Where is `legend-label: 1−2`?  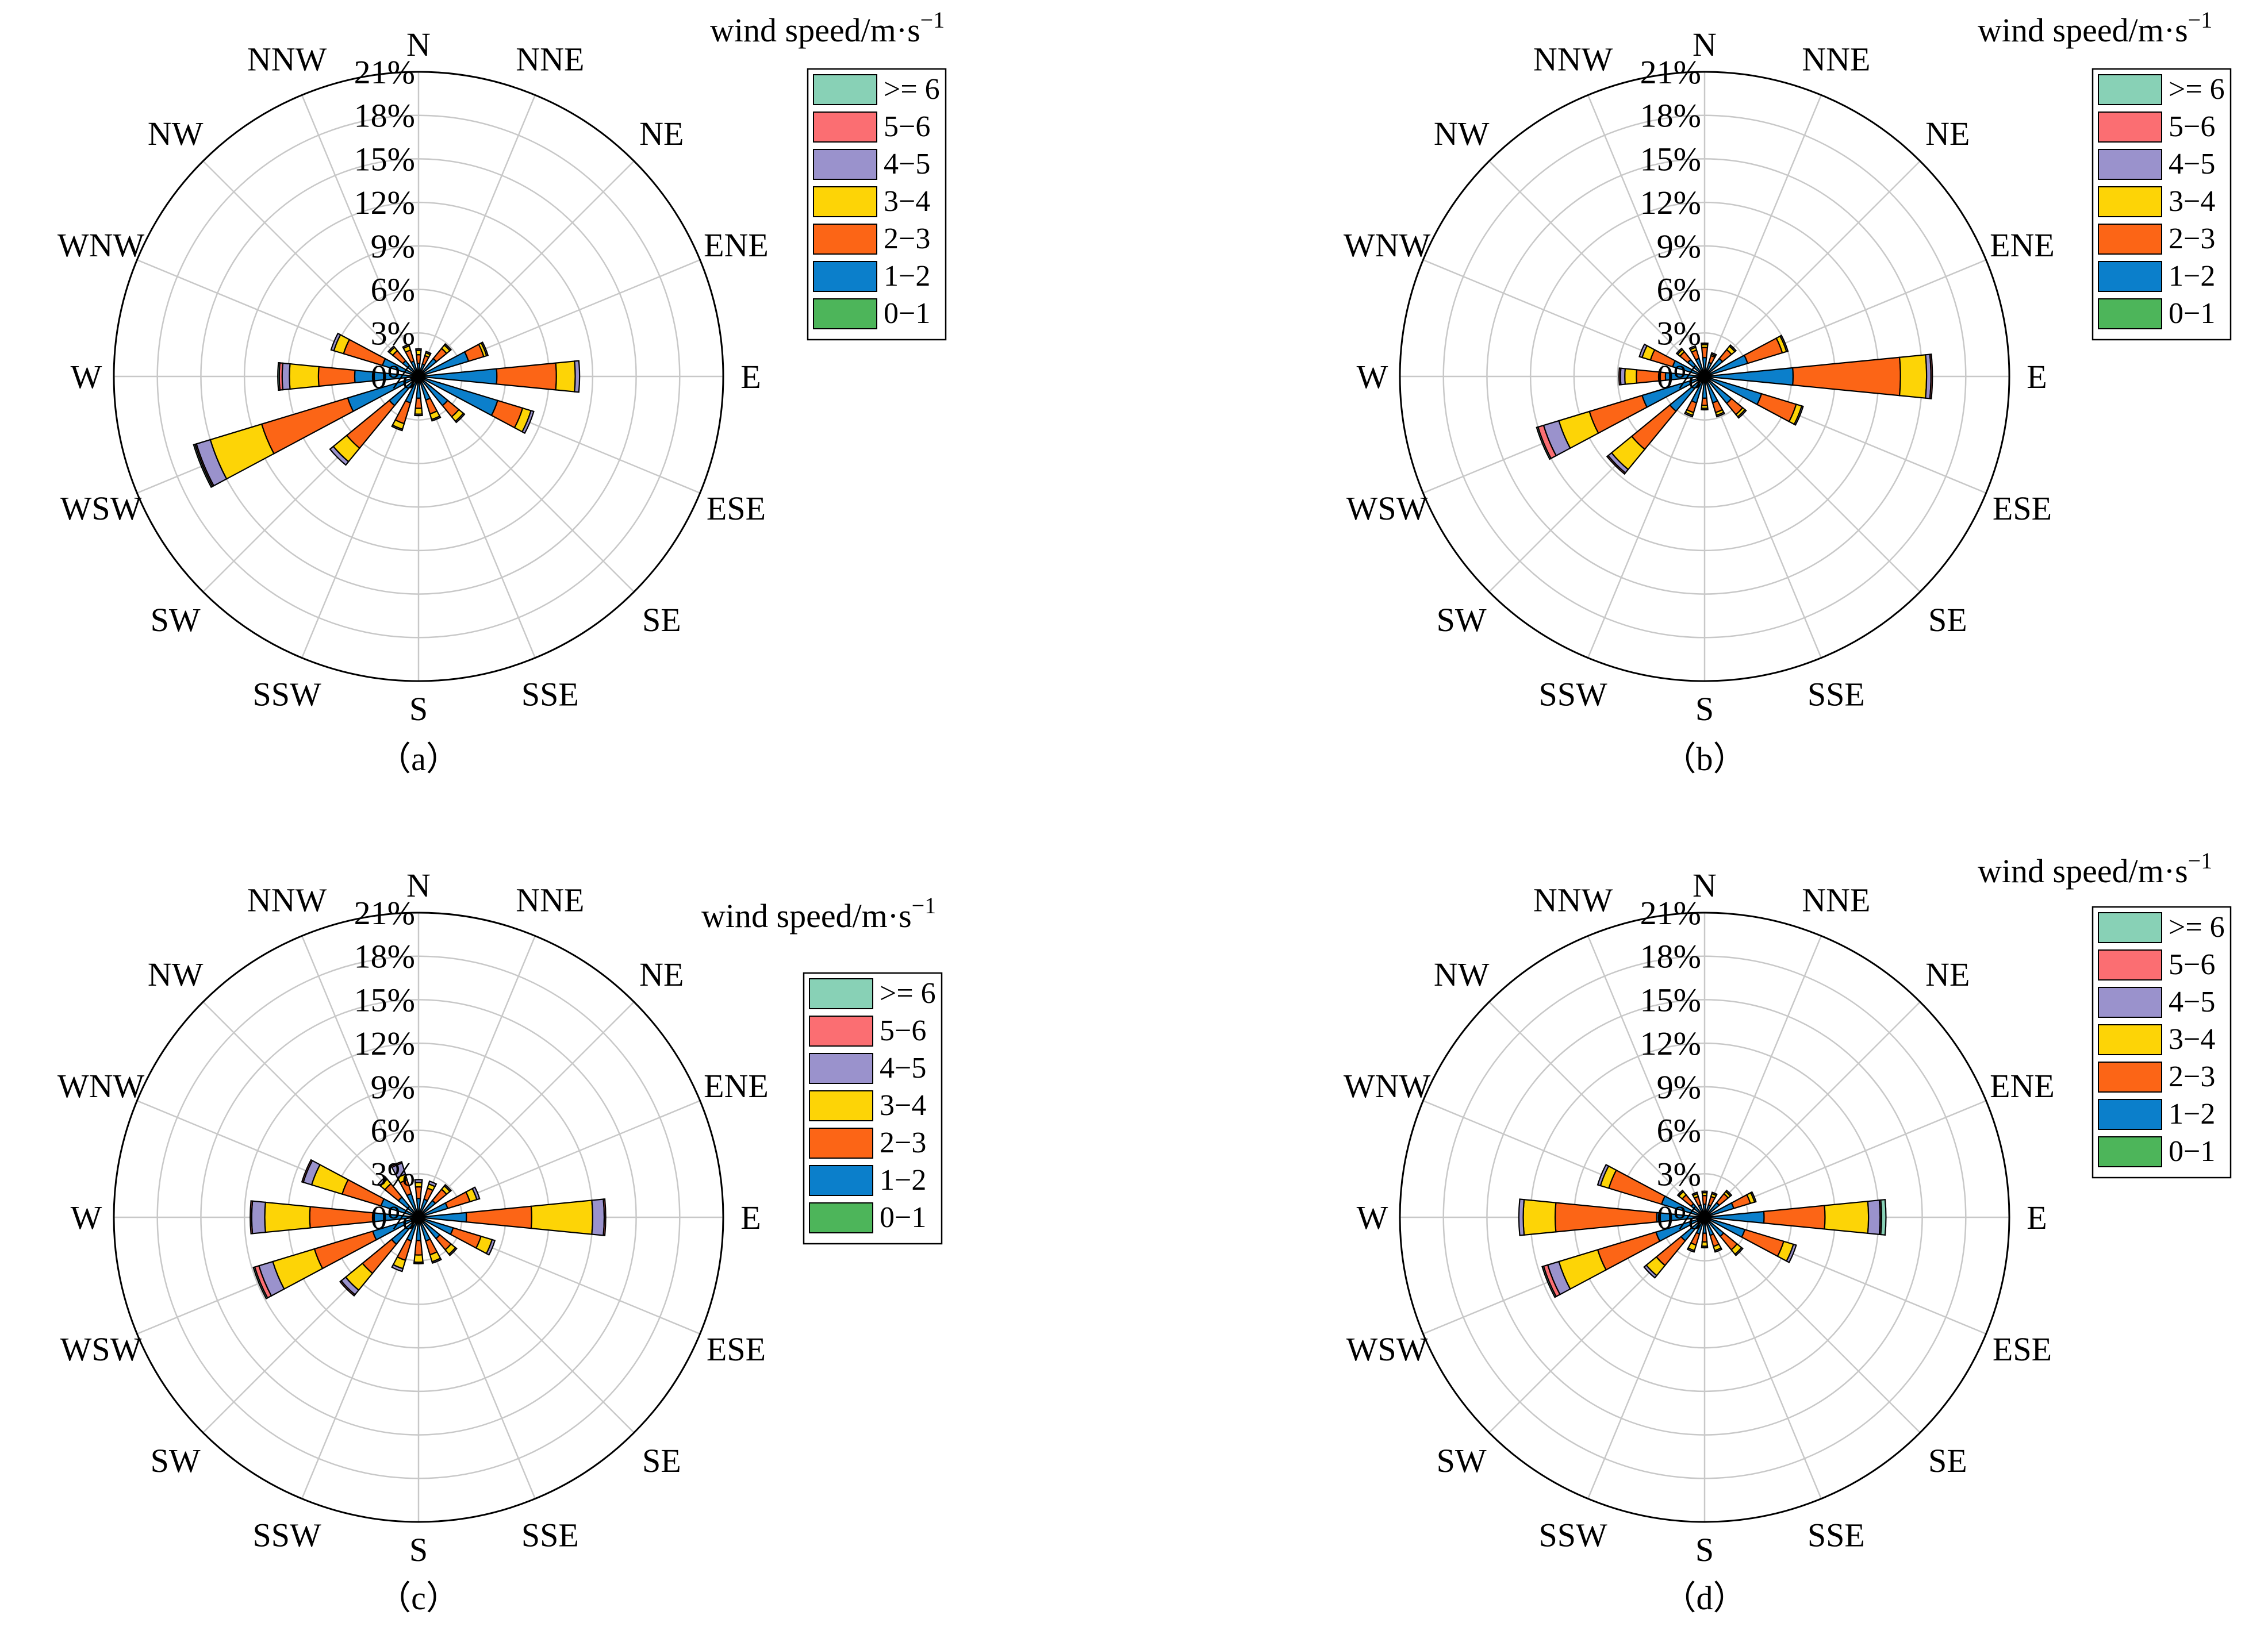 legend-label: 1−2 is located at coordinates (903, 1181).